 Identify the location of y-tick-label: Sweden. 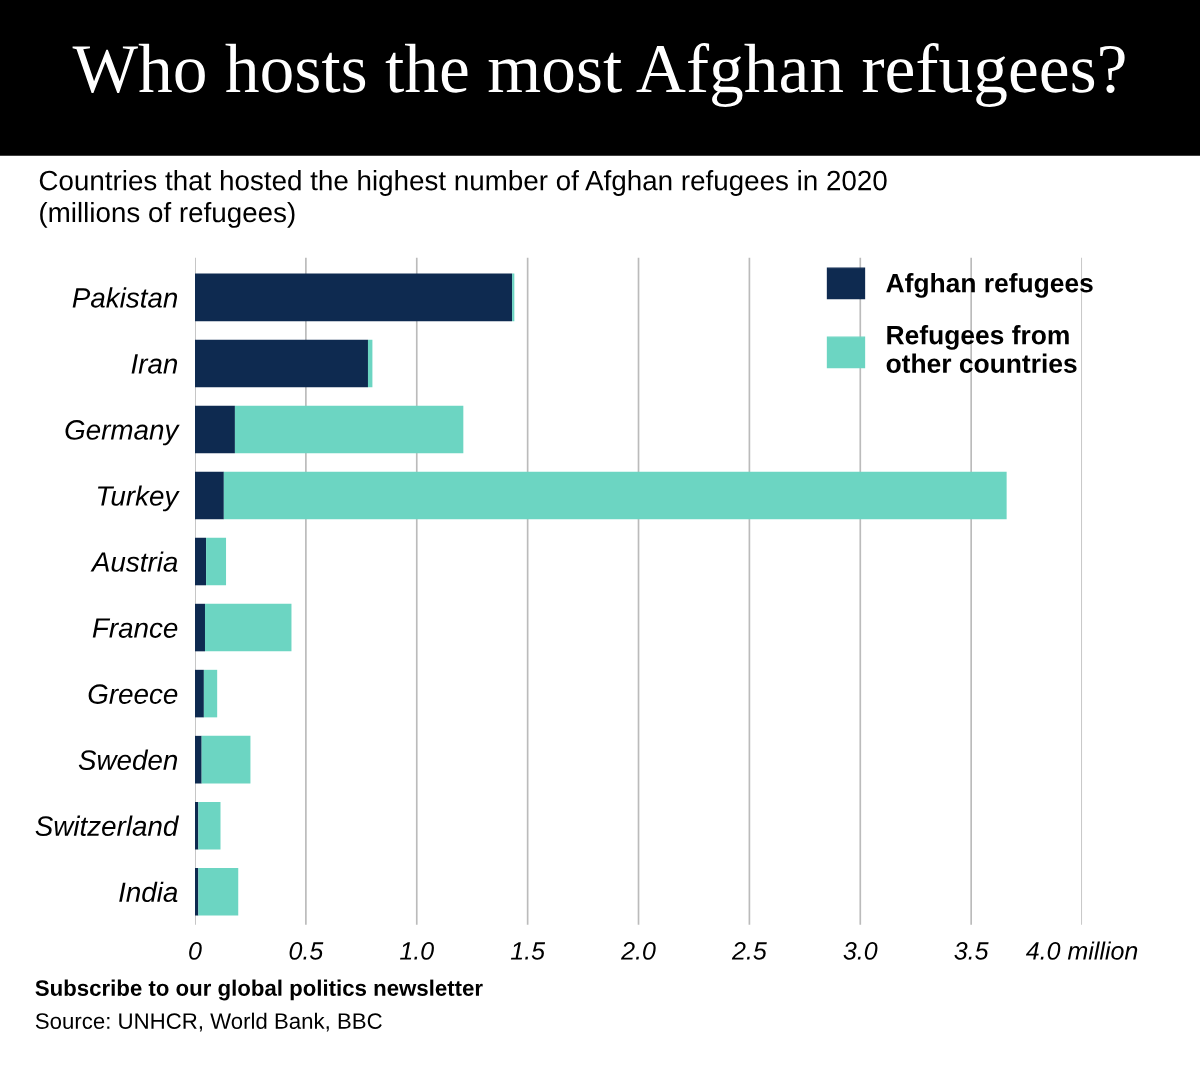
(128, 759).